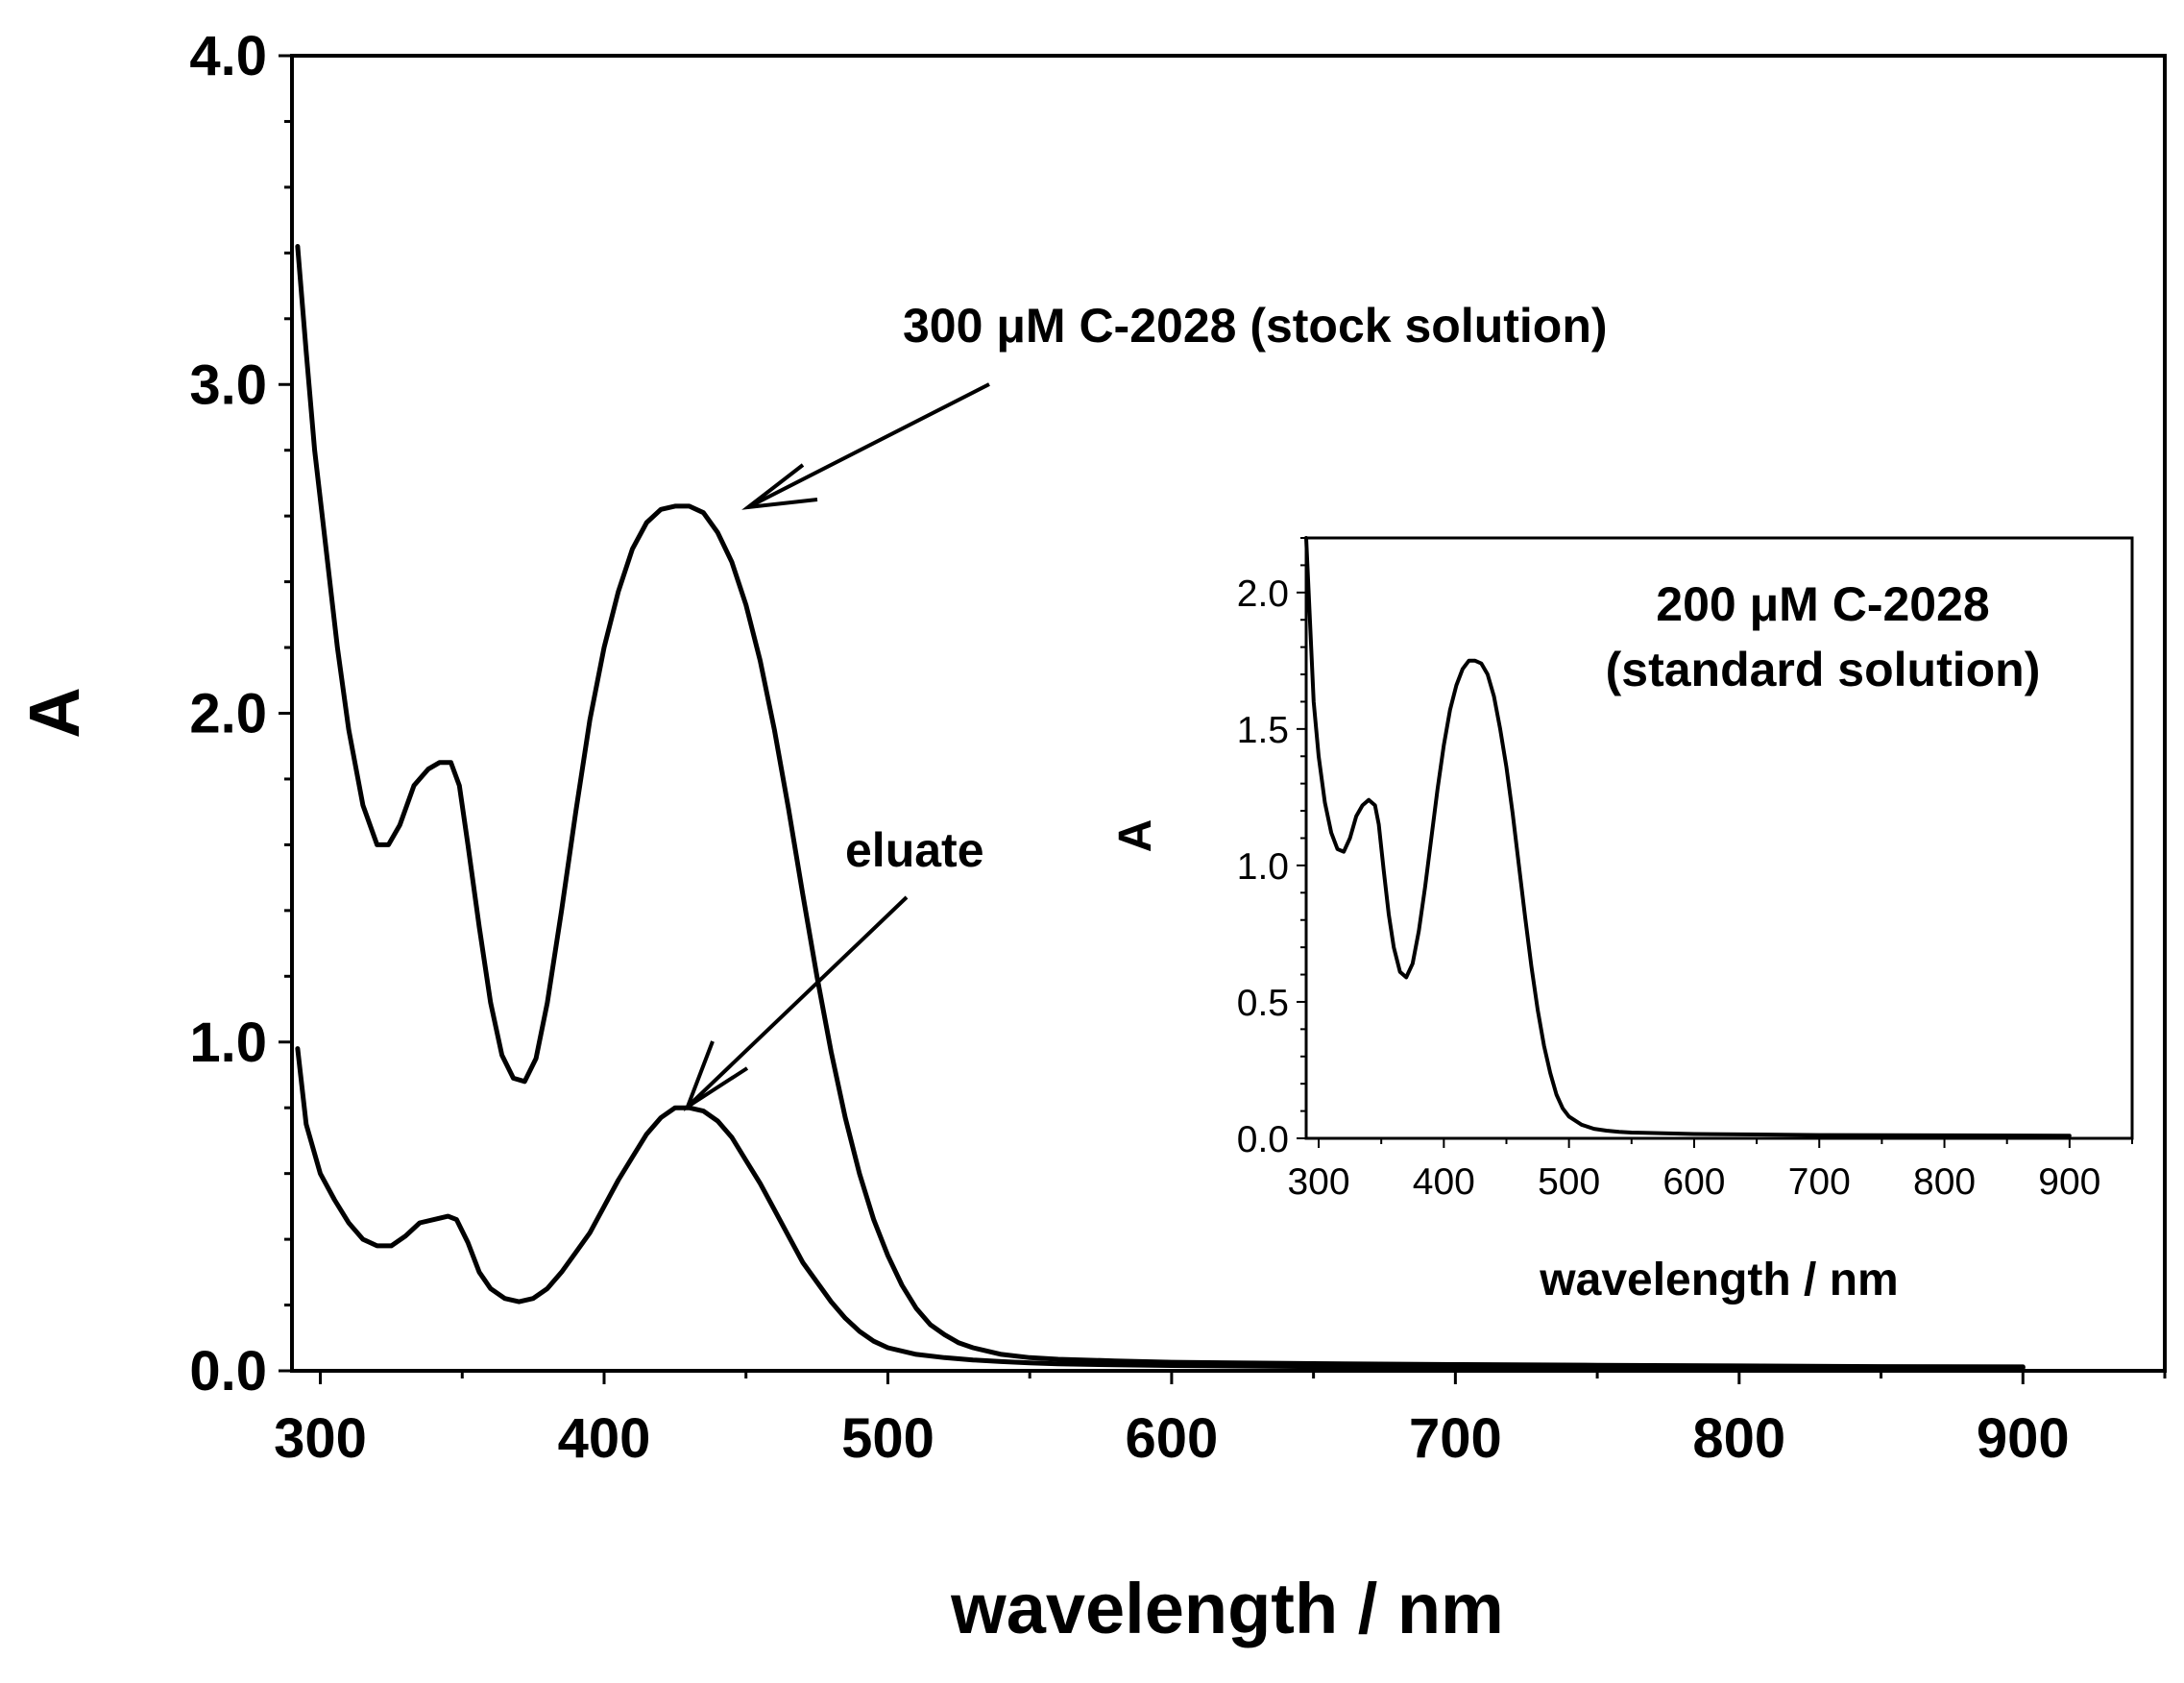  I want to click on main-y-tick-label: 1.0, so click(228, 1043).